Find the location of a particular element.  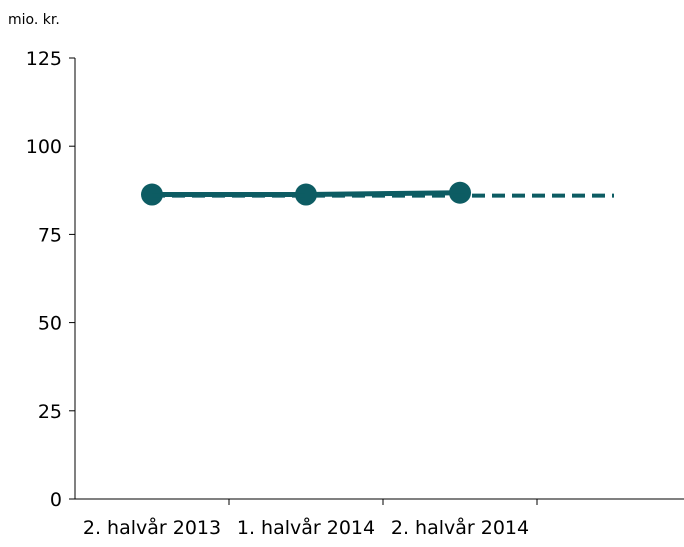

x-category-label: 2. halvår 2014 is located at coordinates (460, 527).